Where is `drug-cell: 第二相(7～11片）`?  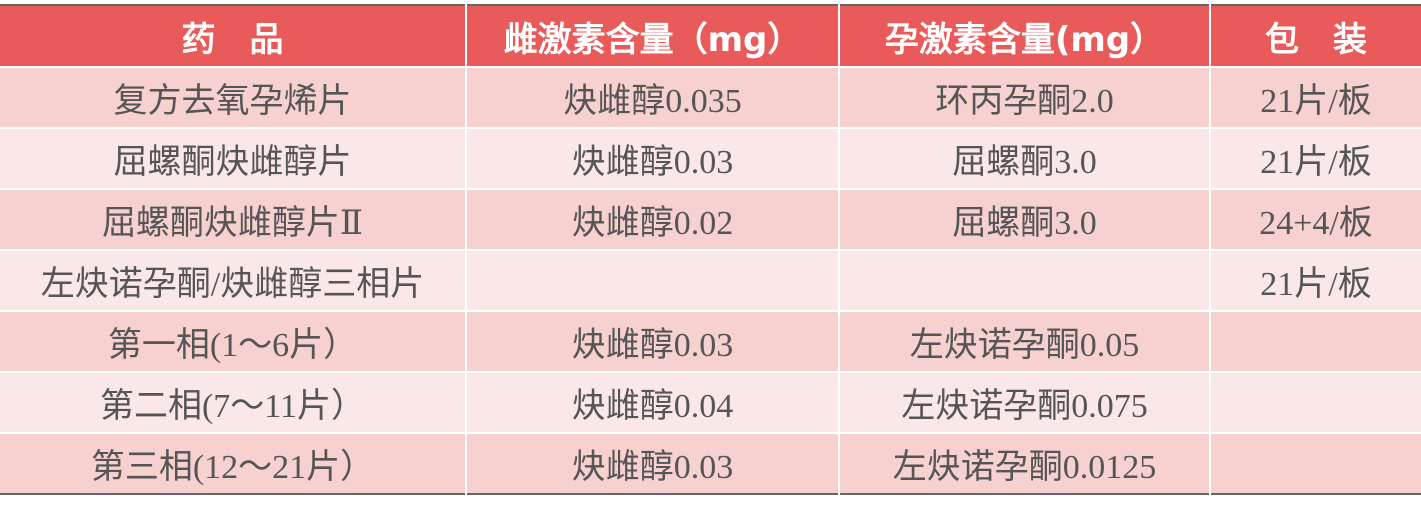
drug-cell: 第二相(7～11片） is located at coordinates (233, 402).